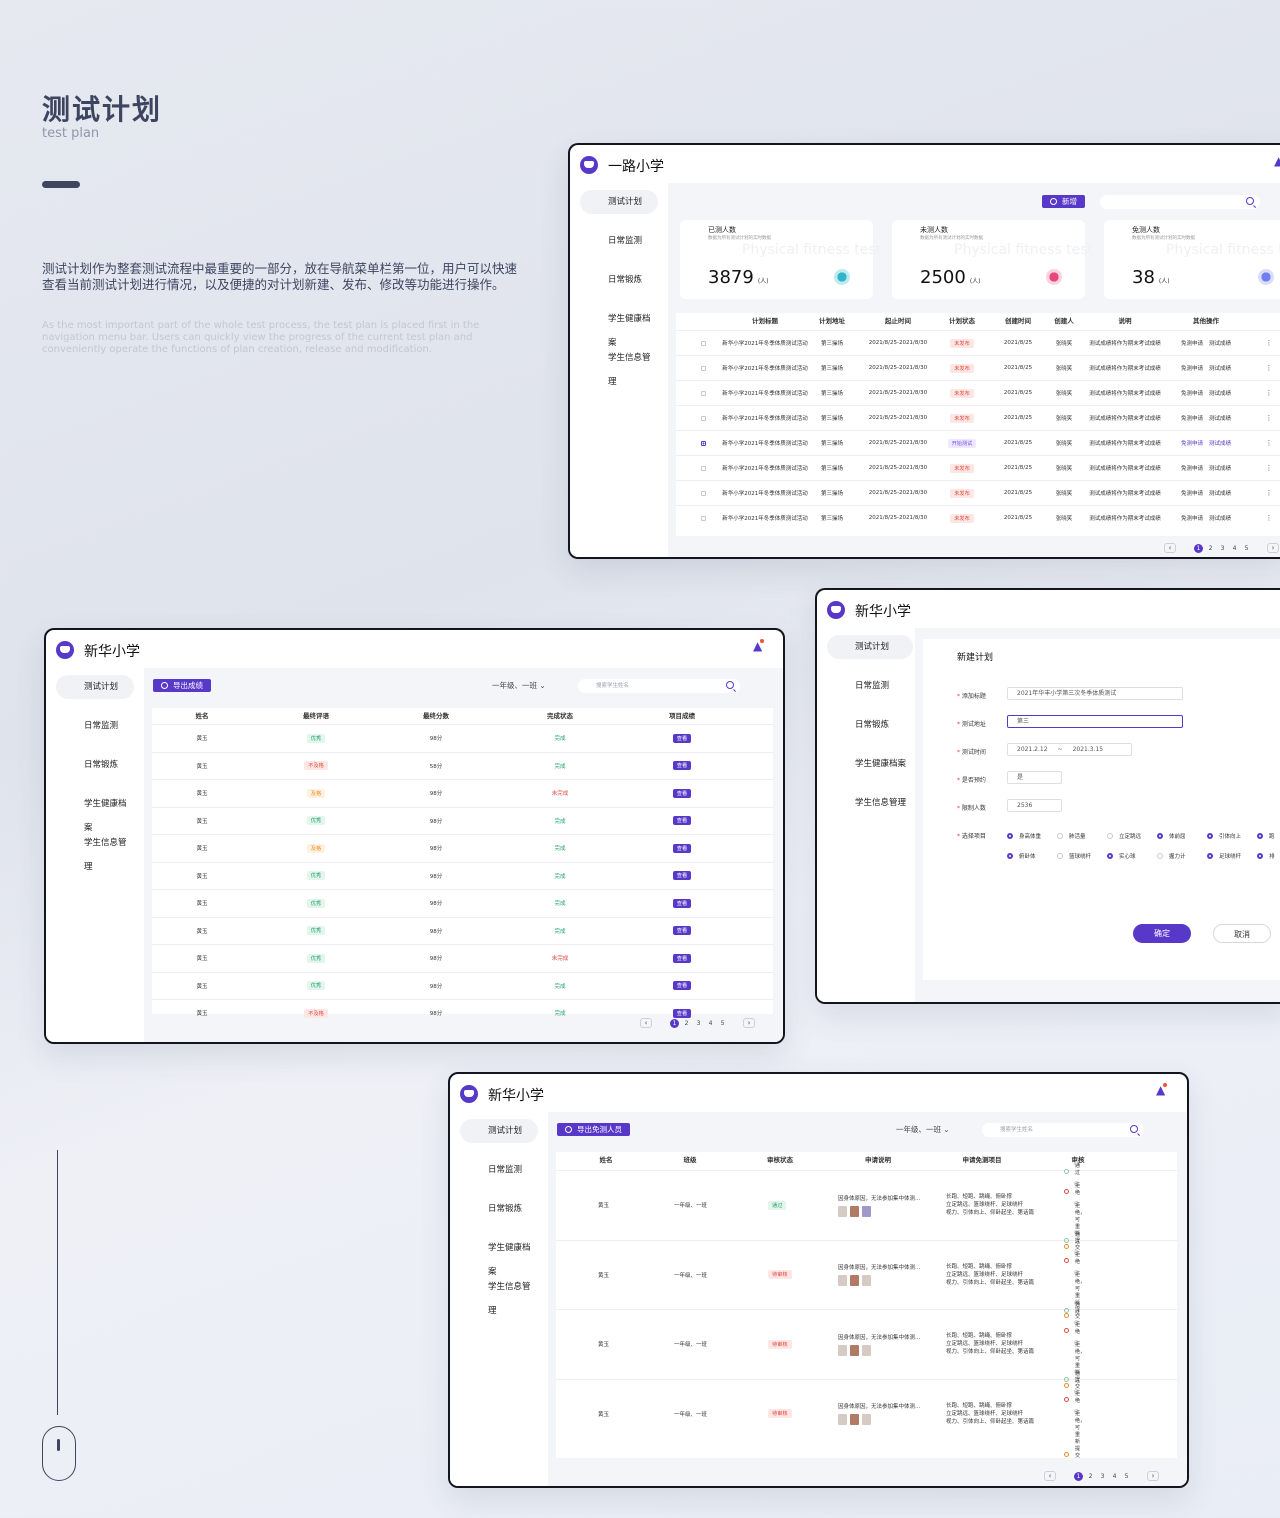 Image resolution: width=1280 pixels, height=1518 pixels. I want to click on project-option: 篮球绕杆, so click(1074, 856).